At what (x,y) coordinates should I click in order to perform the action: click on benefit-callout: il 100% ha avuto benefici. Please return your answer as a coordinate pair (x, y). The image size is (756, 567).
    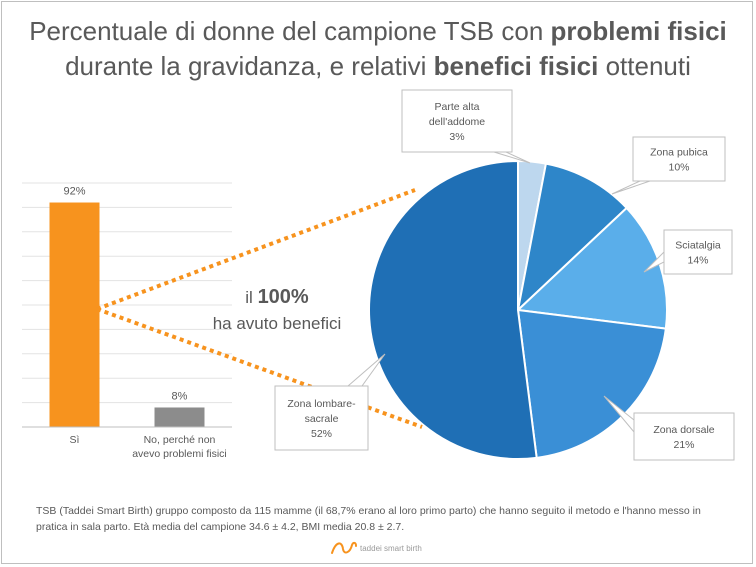
    Looking at the image, I should click on (277, 310).